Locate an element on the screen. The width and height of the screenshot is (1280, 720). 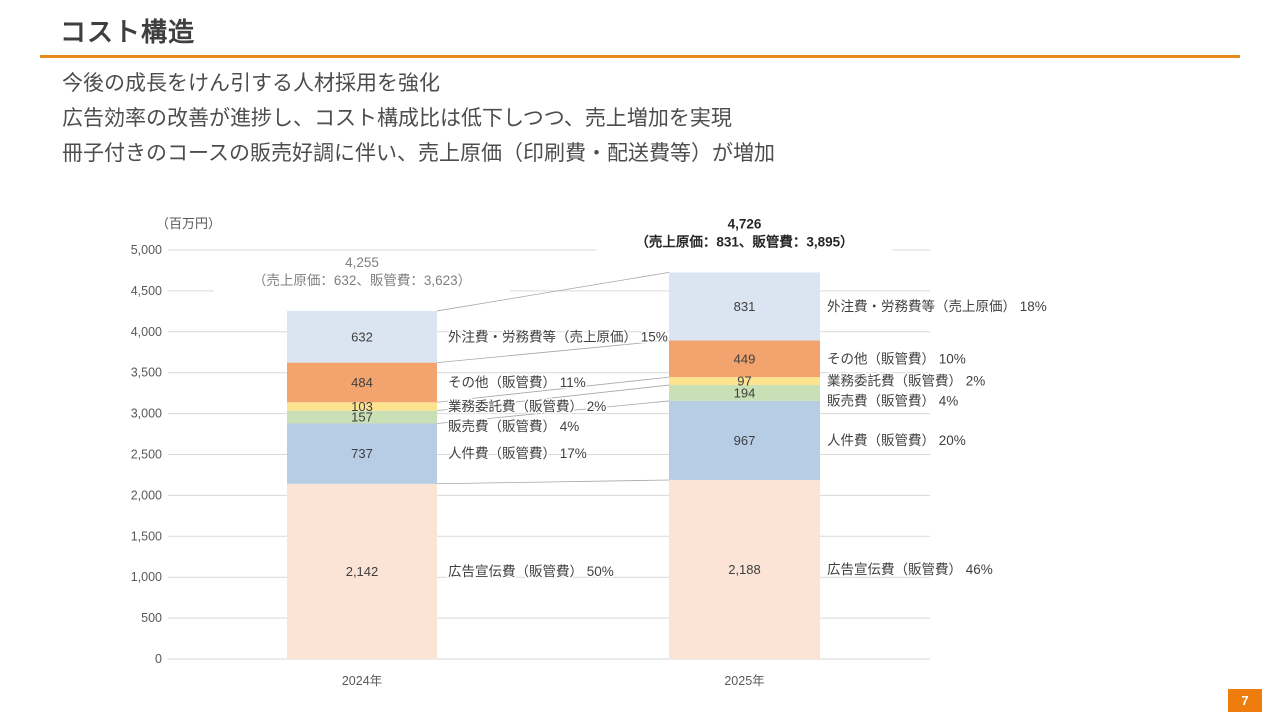
y-axis-tick-label: 1,500 is located at coordinates (146, 536).